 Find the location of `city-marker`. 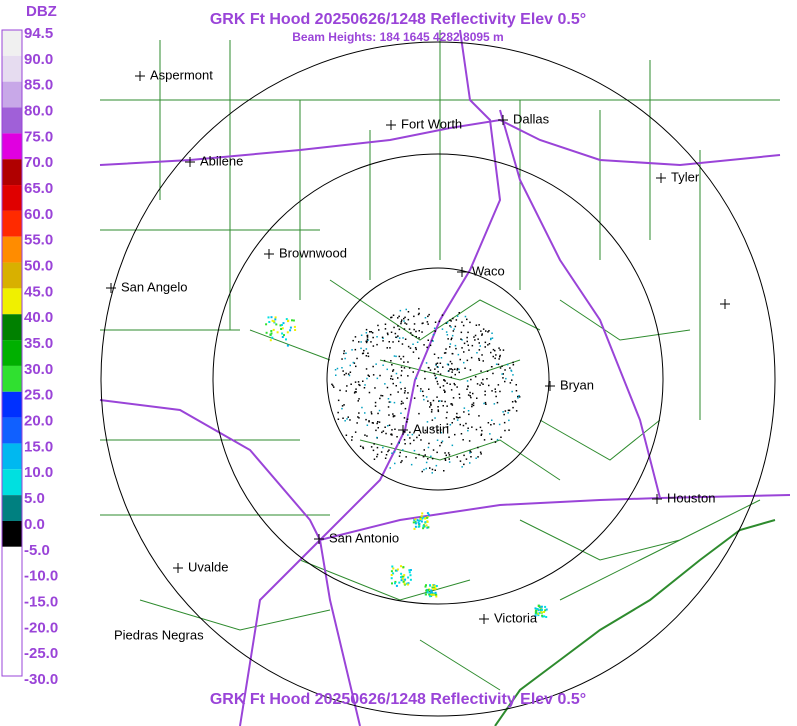

city-marker is located at coordinates (550, 386).